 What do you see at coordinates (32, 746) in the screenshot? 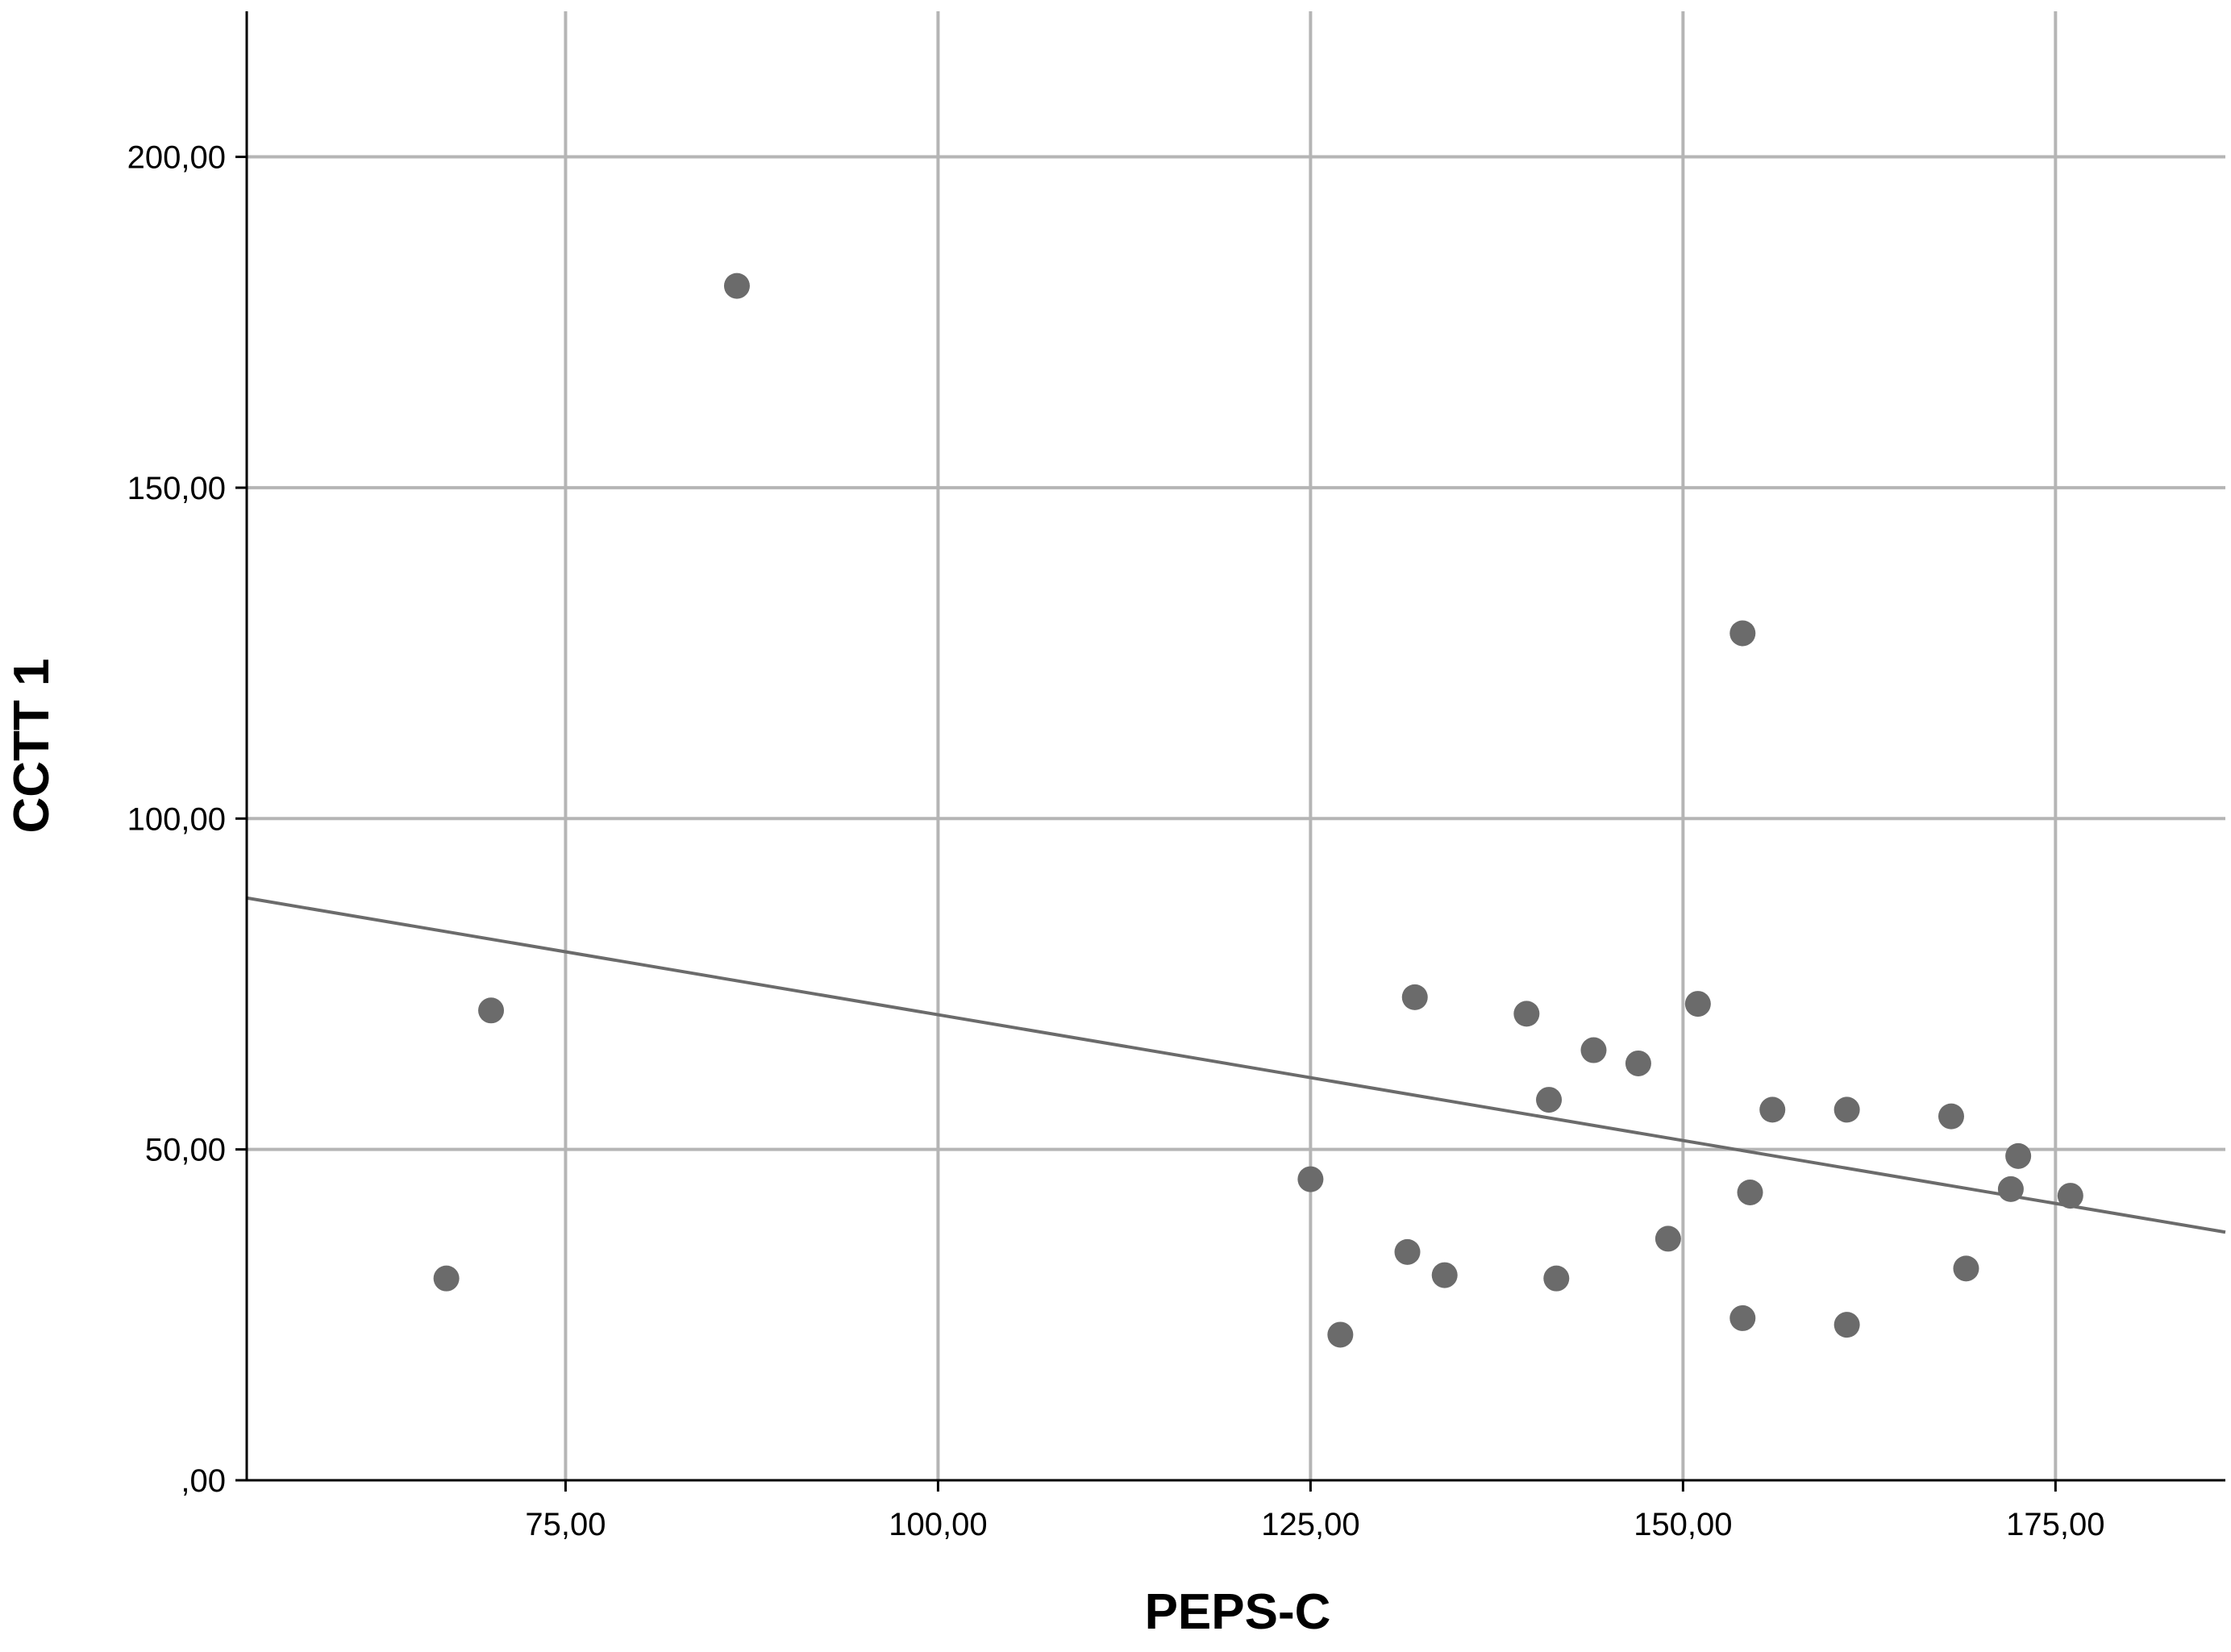
I see `y-axis-title: CCTT 1` at bounding box center [32, 746].